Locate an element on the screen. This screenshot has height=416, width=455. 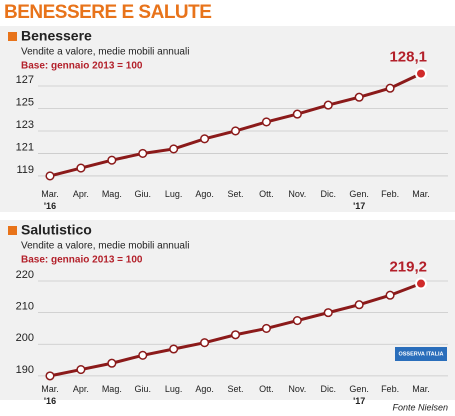
logo-box is located at coordinates (421, 354).